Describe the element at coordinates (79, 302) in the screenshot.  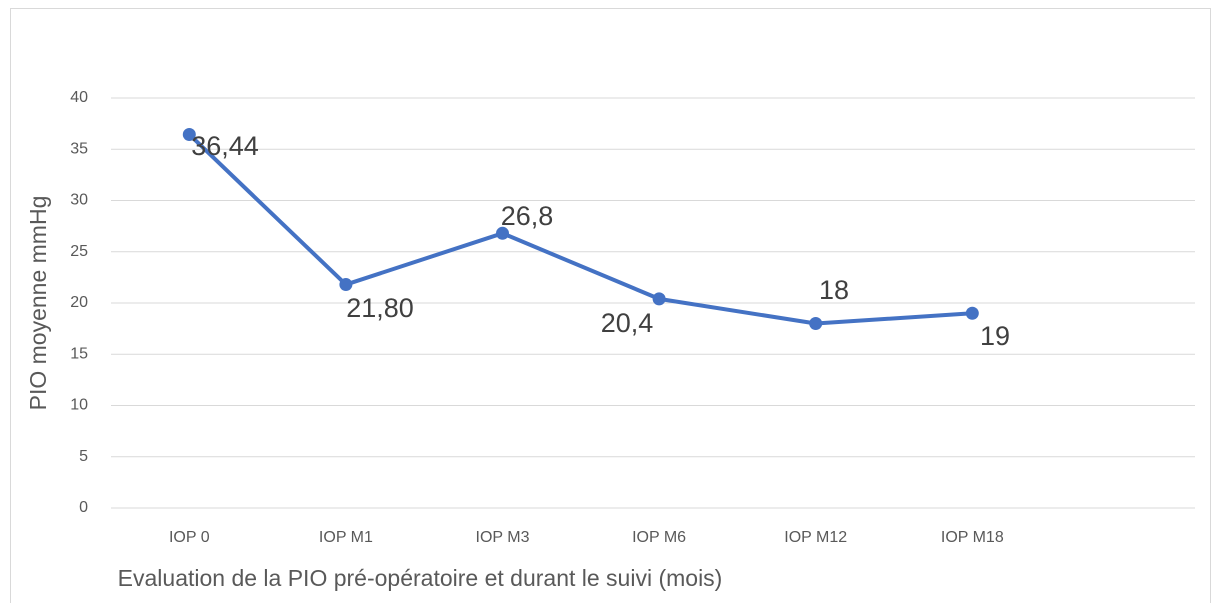
I see `y-tick-label: 20` at that location.